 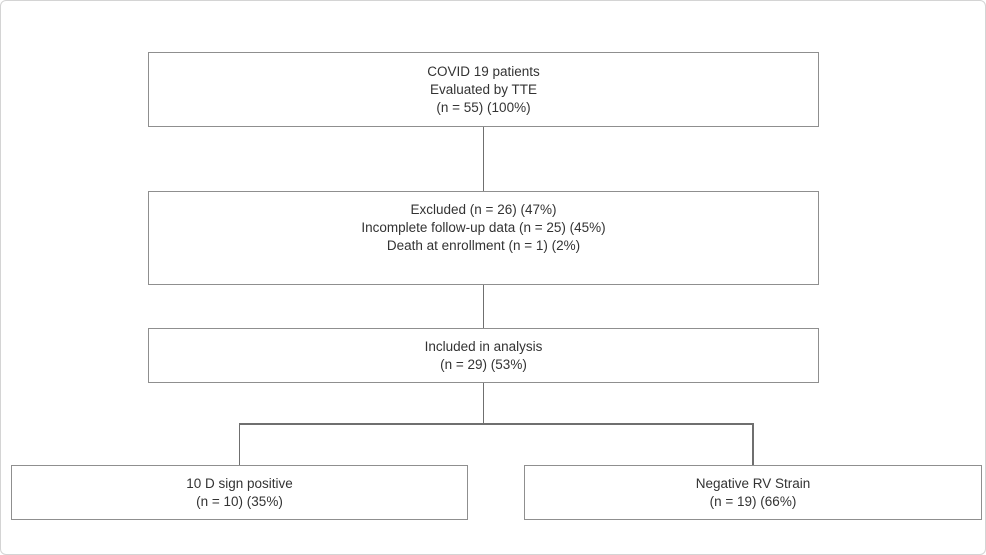 I want to click on edge-included-to-d-sign-positive, so click(x=239, y=444).